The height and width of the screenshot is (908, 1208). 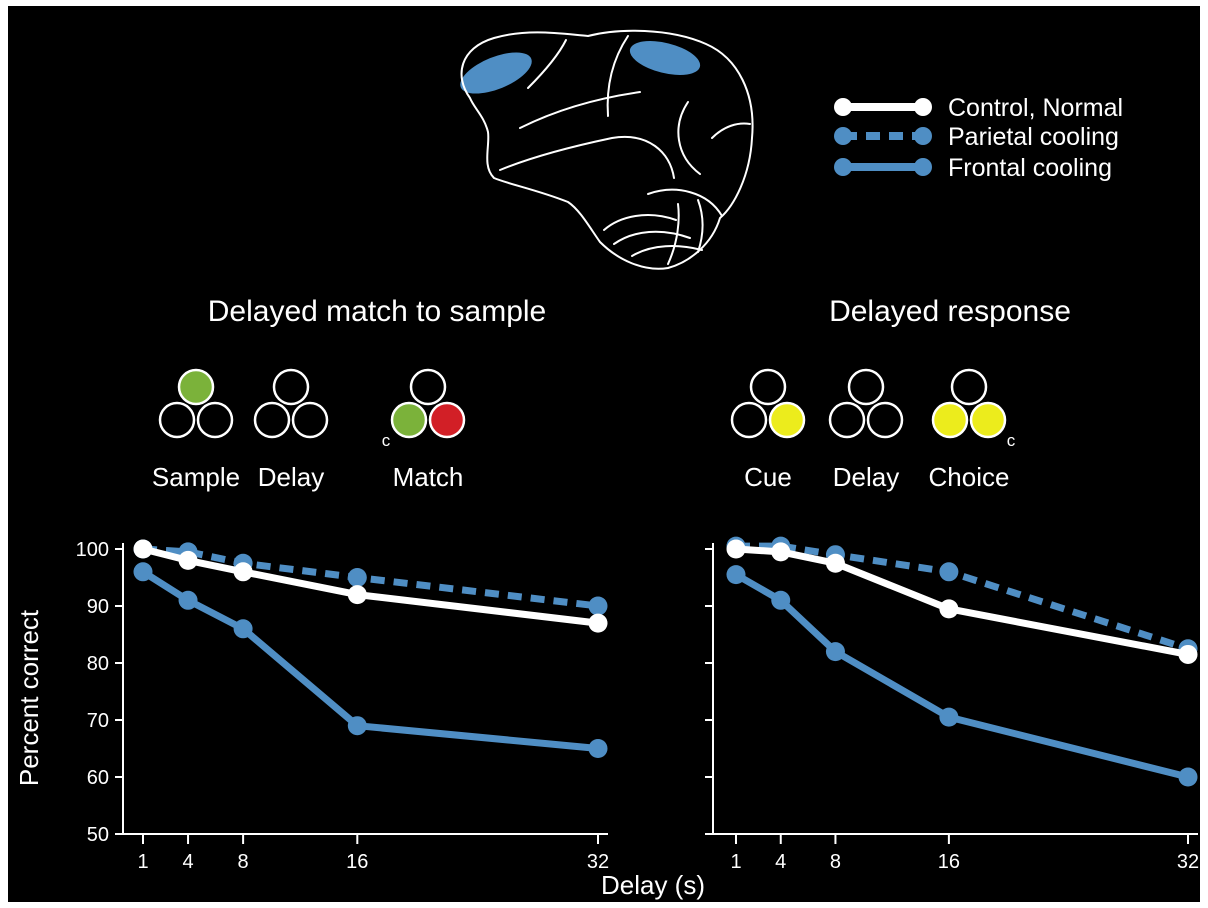 I want to click on frontal-cooling-area, so click(x=496, y=73).